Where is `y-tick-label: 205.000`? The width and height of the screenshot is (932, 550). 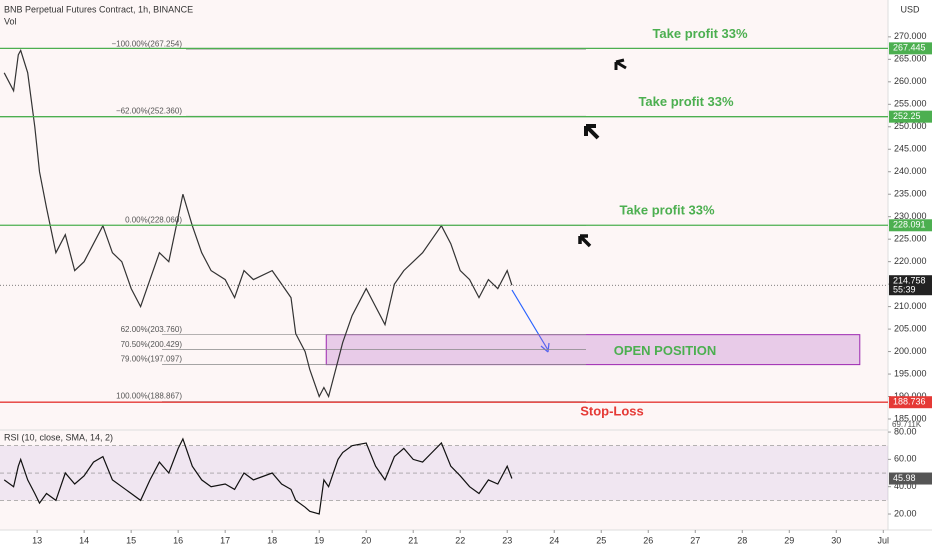 y-tick-label: 205.000 is located at coordinates (910, 328).